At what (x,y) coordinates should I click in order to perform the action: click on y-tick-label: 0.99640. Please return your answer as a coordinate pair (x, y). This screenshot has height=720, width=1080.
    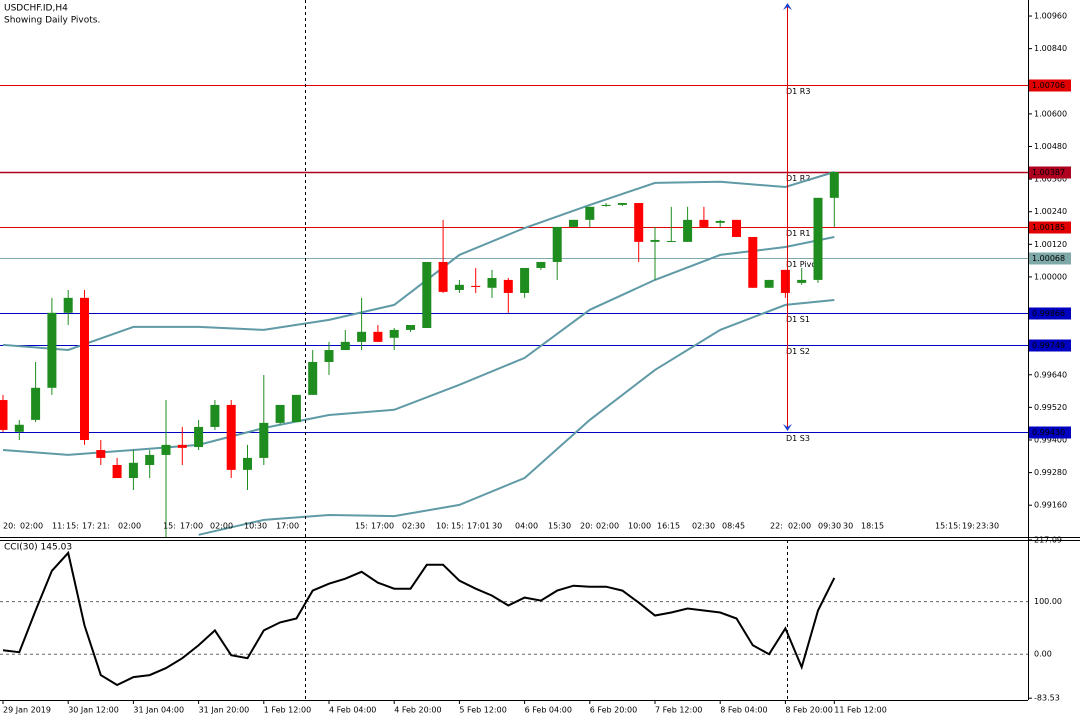
    Looking at the image, I should click on (1050, 374).